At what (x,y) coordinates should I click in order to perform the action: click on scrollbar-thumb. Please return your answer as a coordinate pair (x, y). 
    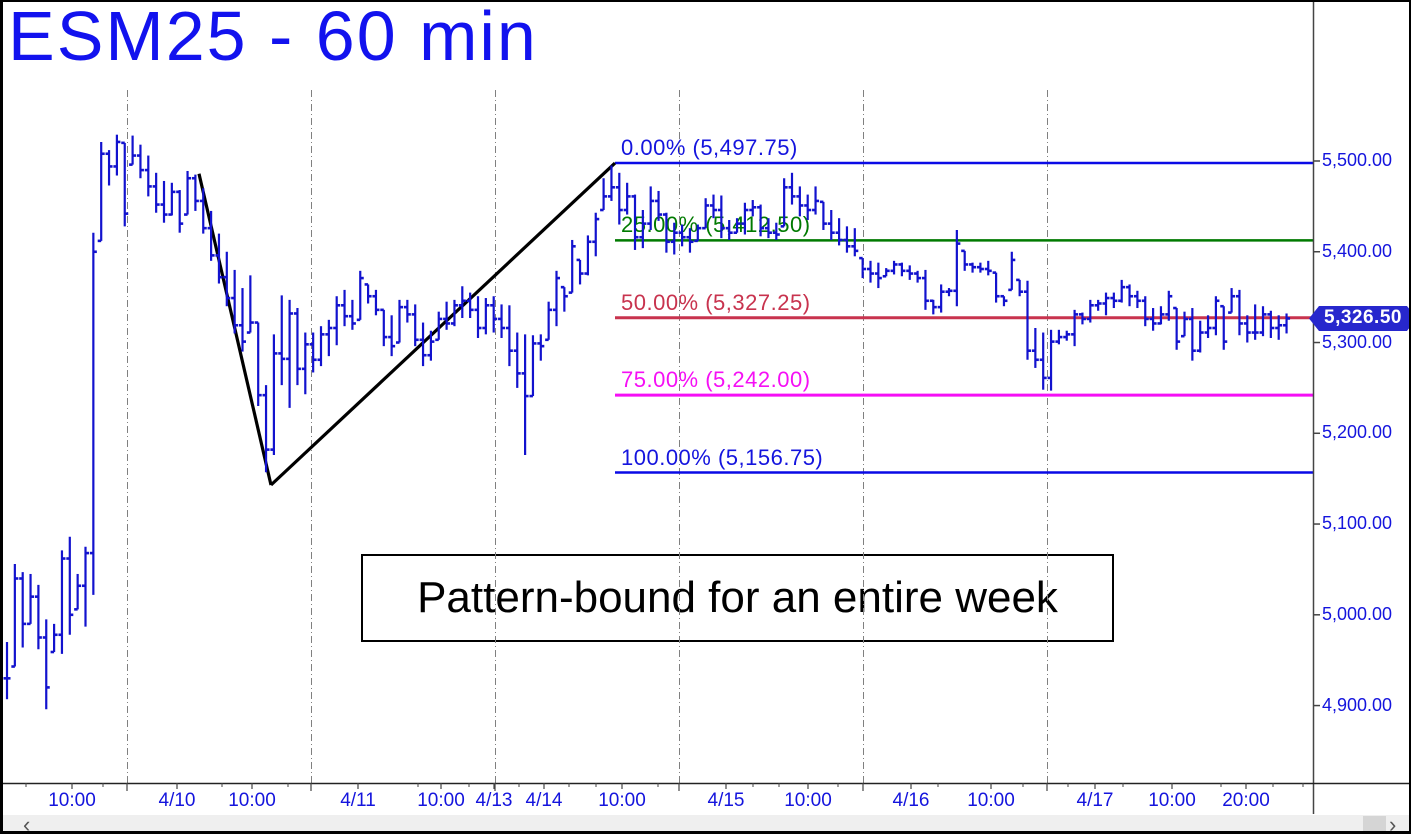
    Looking at the image, I should click on (1374, 823).